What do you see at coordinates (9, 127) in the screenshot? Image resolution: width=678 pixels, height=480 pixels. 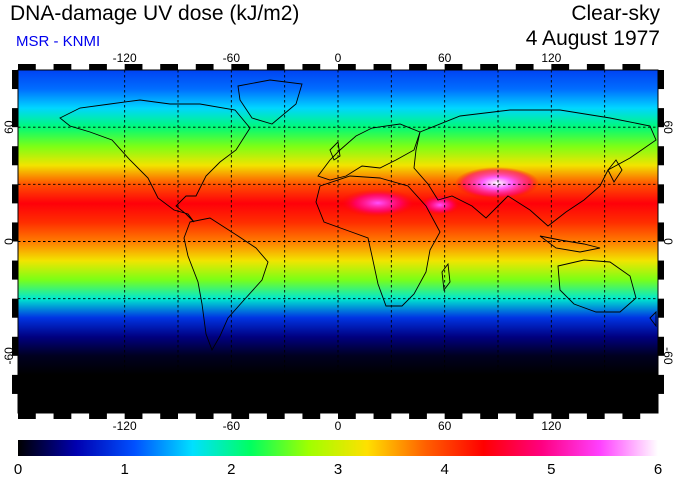 I see `left-lat-tick: 60` at bounding box center [9, 127].